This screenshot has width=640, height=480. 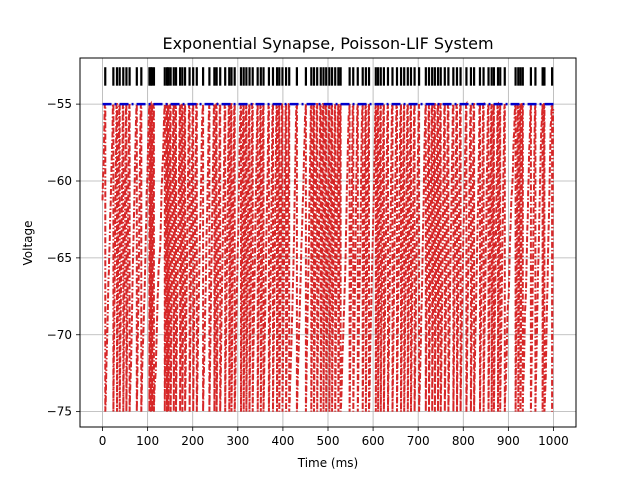 What do you see at coordinates (59, 258) in the screenshot?
I see `y-tick-label: −65` at bounding box center [59, 258].